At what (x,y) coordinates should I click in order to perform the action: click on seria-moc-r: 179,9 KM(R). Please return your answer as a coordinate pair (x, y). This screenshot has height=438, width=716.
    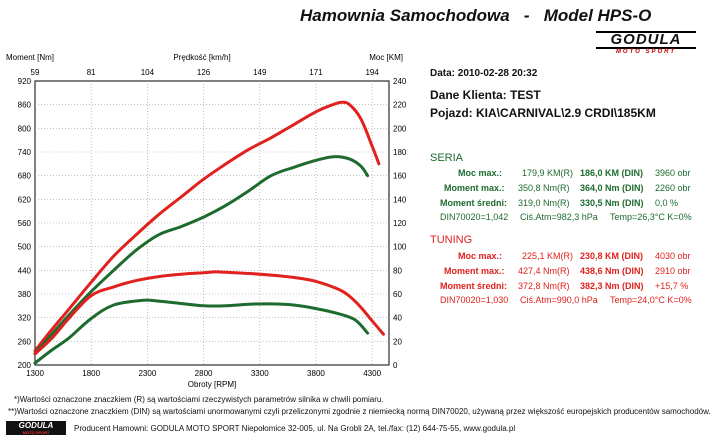
    Looking at the image, I should click on (548, 173).